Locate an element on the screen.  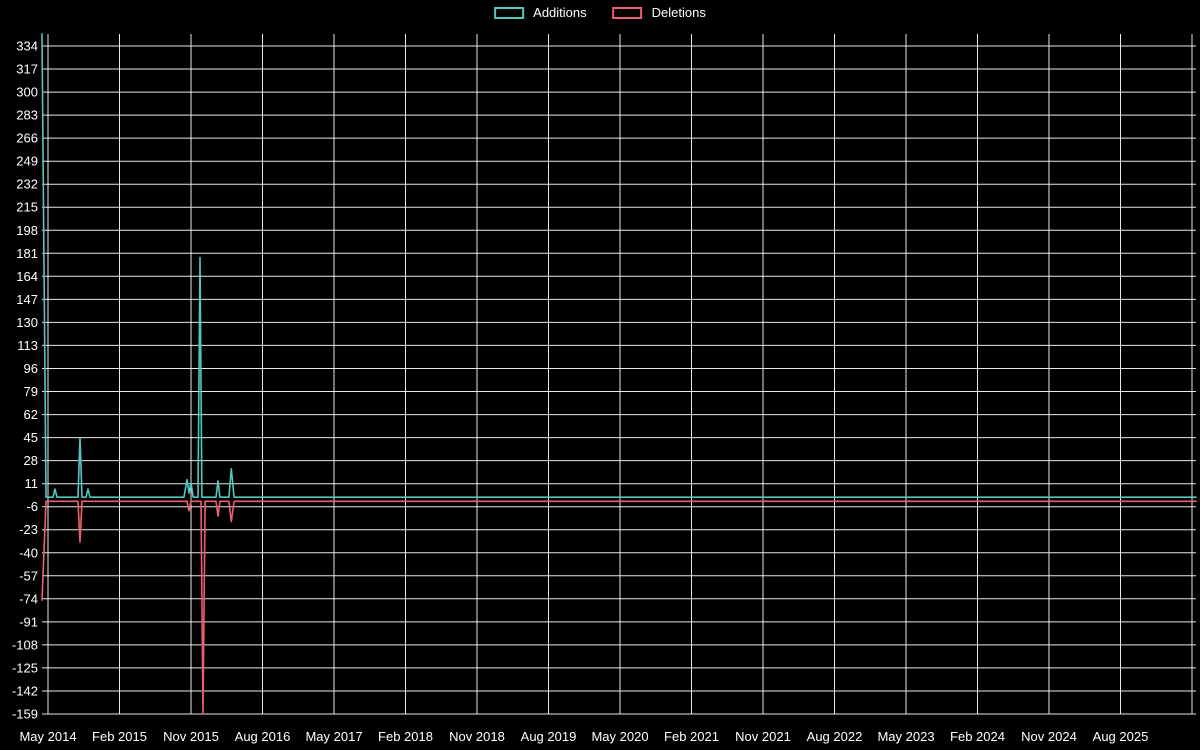
y-tick-label: -108 is located at coordinates (25, 644).